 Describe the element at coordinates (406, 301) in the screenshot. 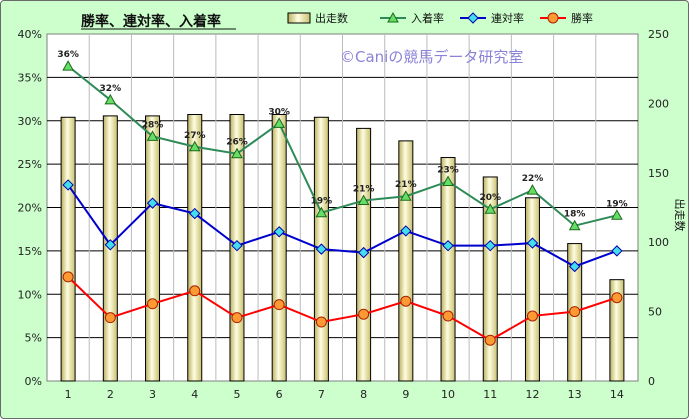

I see `point-勝率-9` at that location.